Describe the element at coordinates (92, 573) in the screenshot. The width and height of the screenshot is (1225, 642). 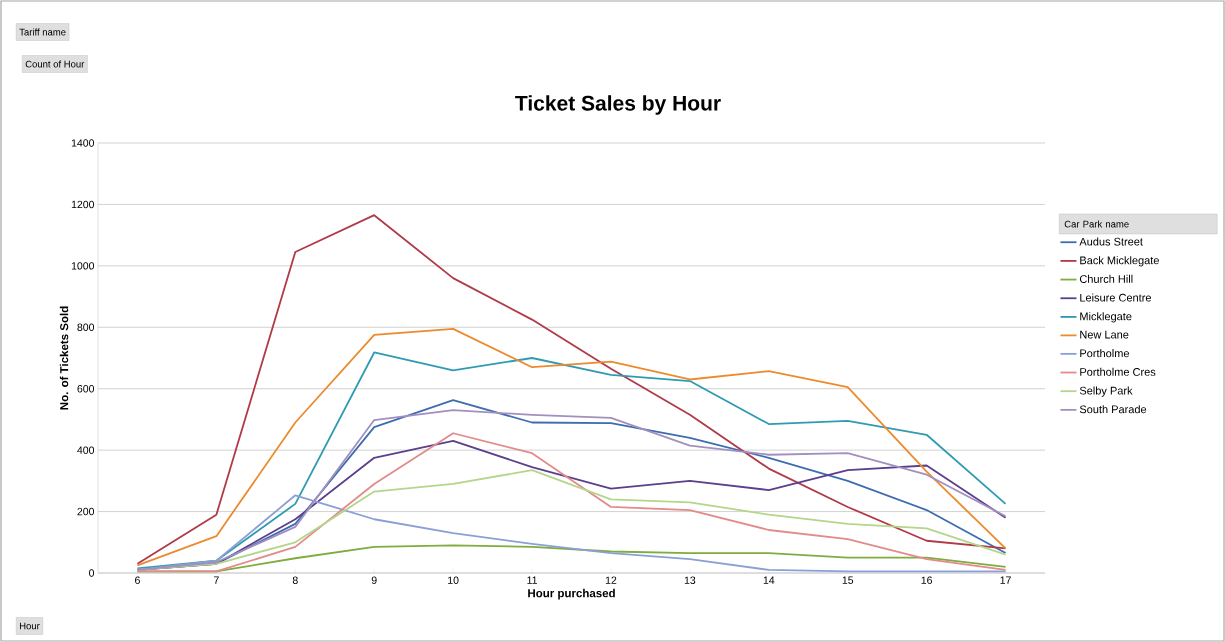
I see `y-tick-label: 0` at that location.